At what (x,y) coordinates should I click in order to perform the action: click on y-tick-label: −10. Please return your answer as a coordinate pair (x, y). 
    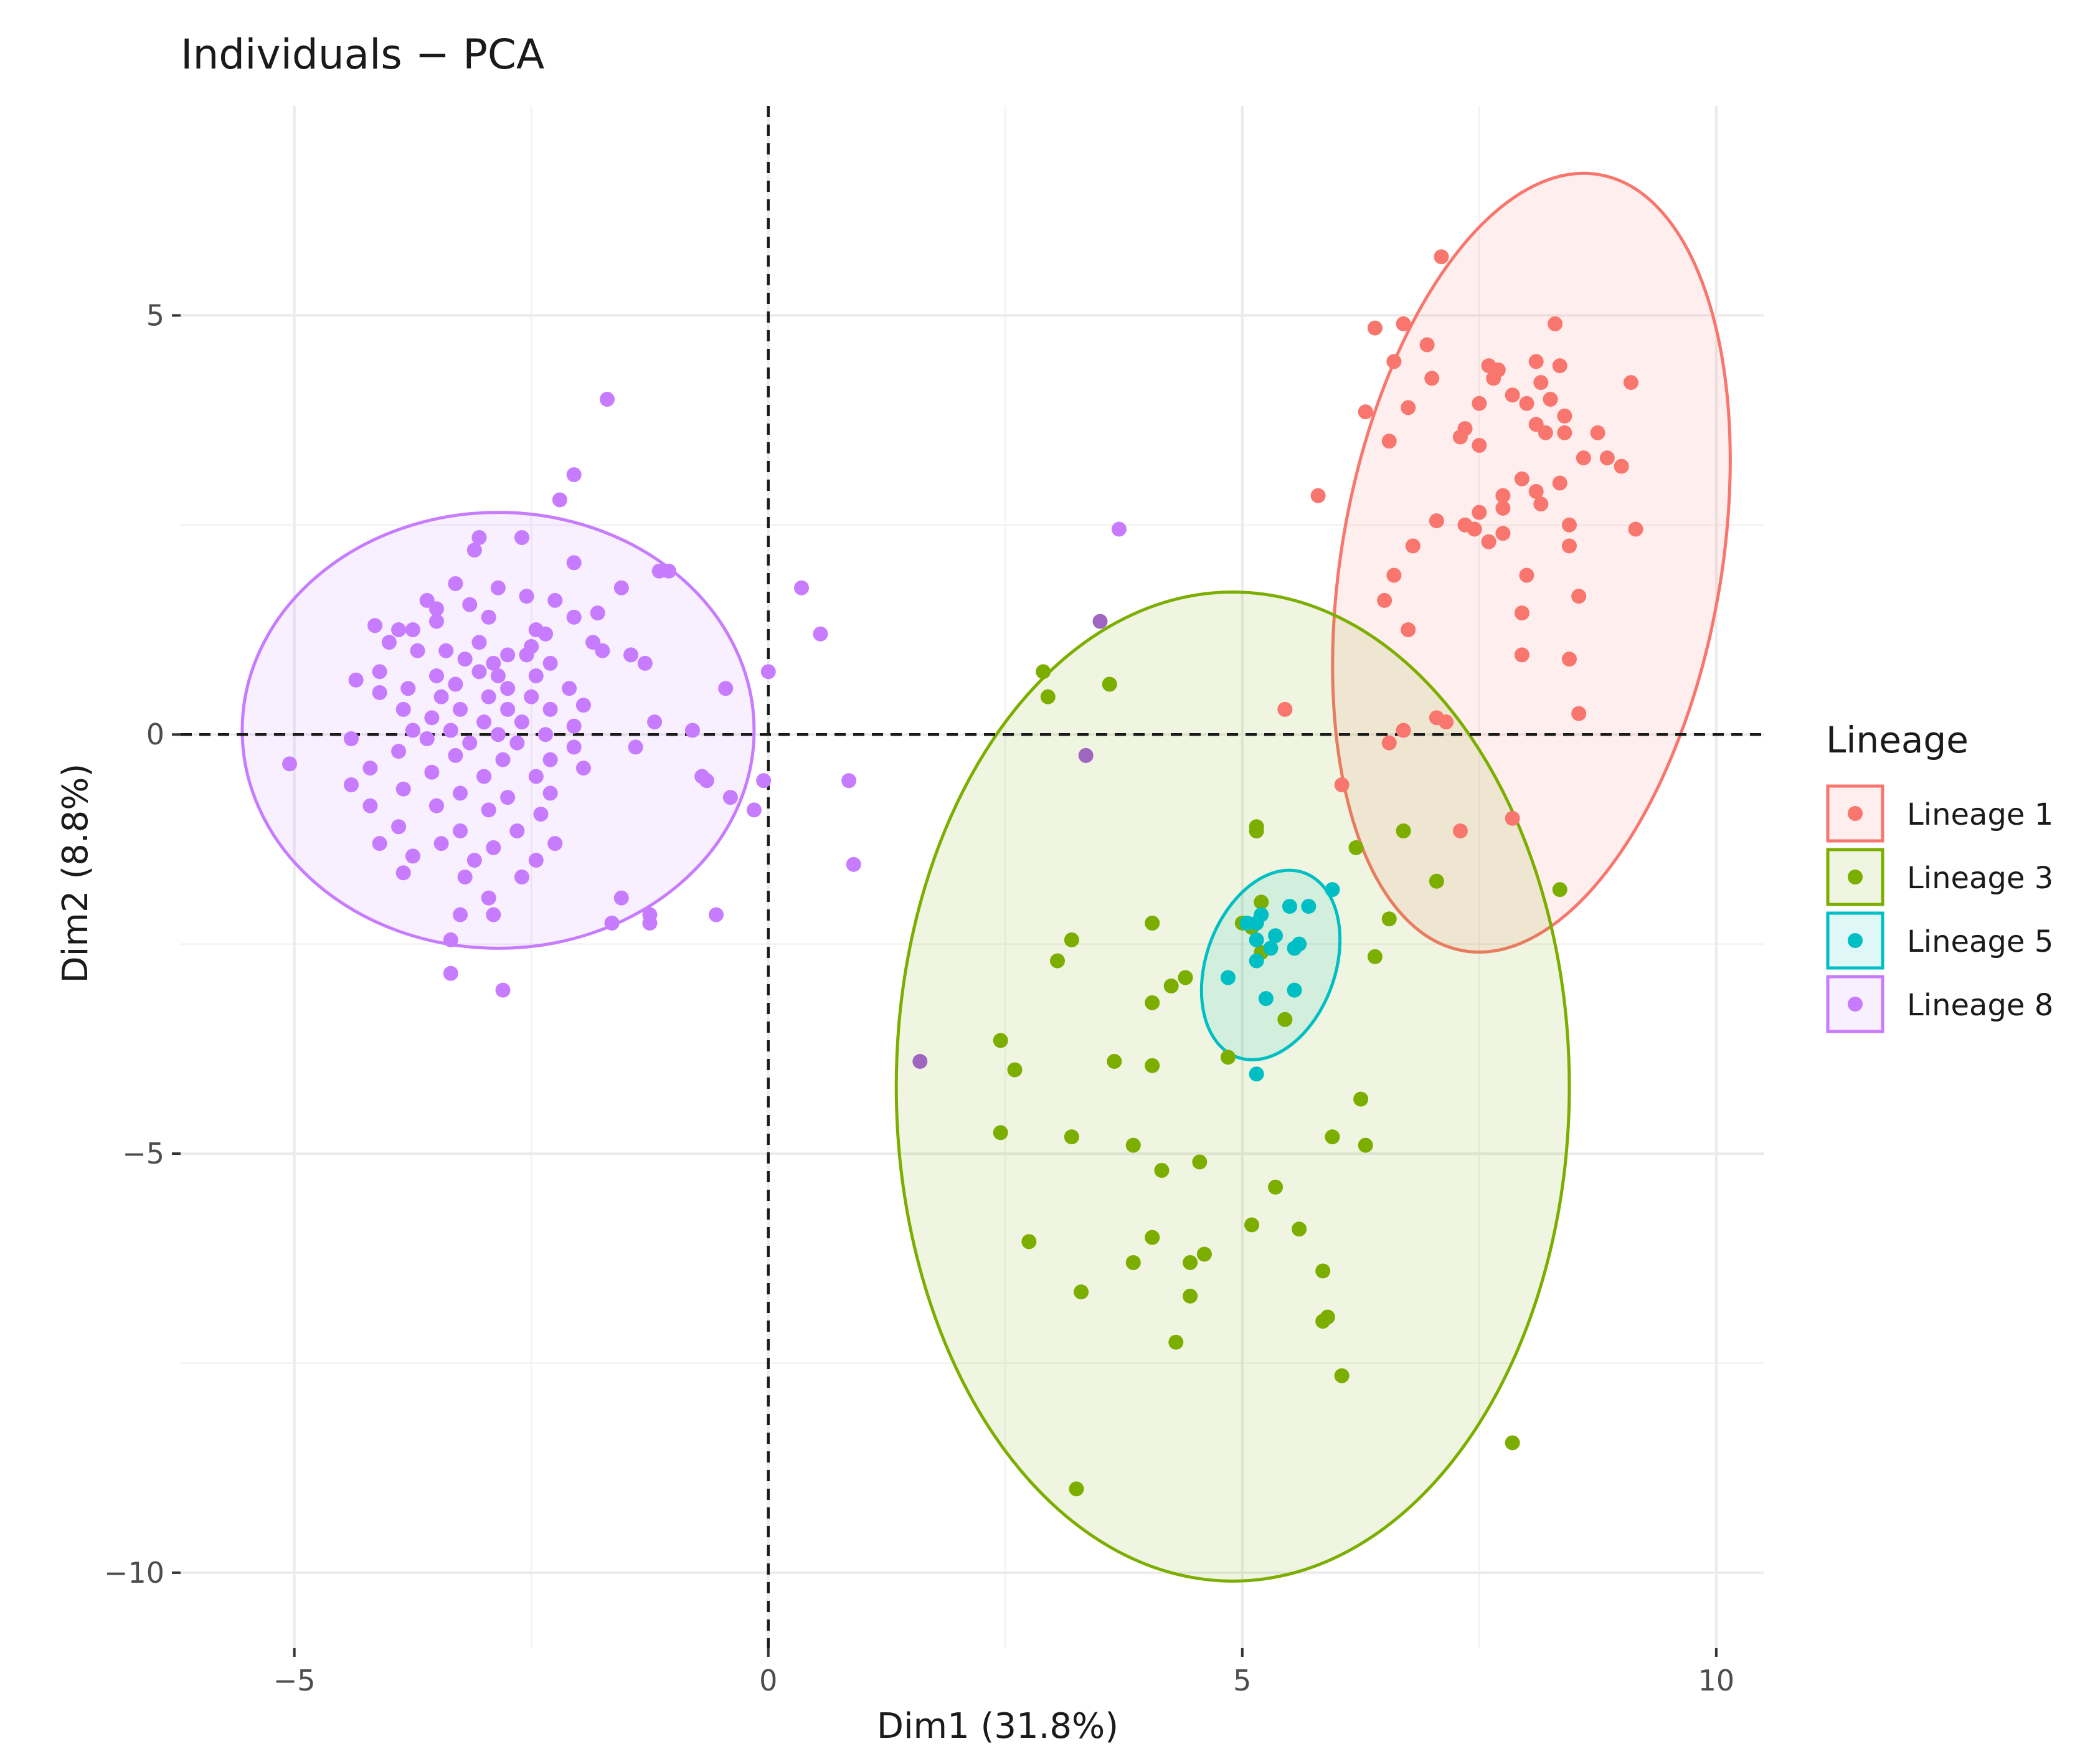
    Looking at the image, I should click on (134, 1573).